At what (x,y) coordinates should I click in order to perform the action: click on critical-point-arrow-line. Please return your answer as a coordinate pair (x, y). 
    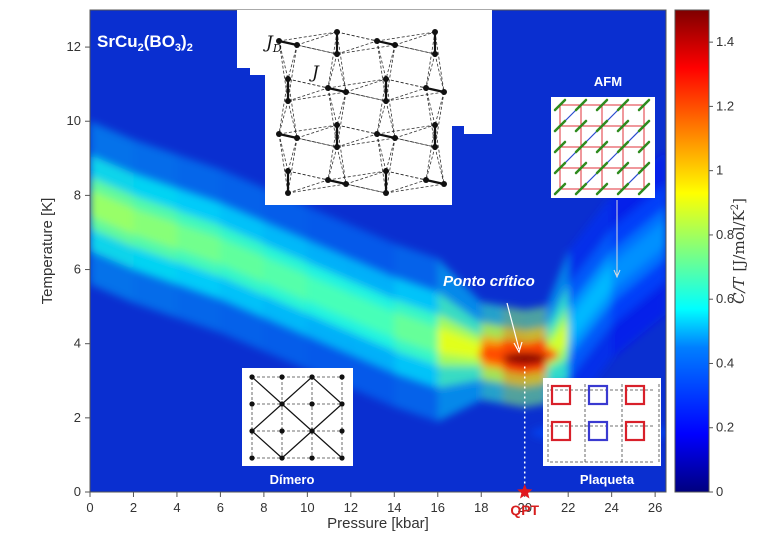
    Looking at the image, I should click on (513, 326).